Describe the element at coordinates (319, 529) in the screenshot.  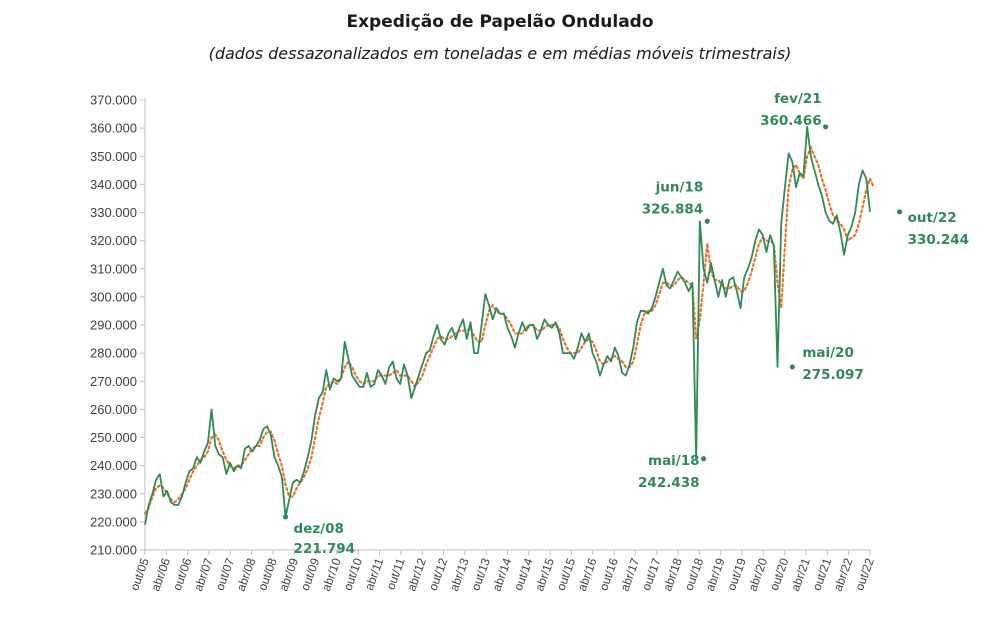
I see `annotation-date-label: dez/08` at that location.